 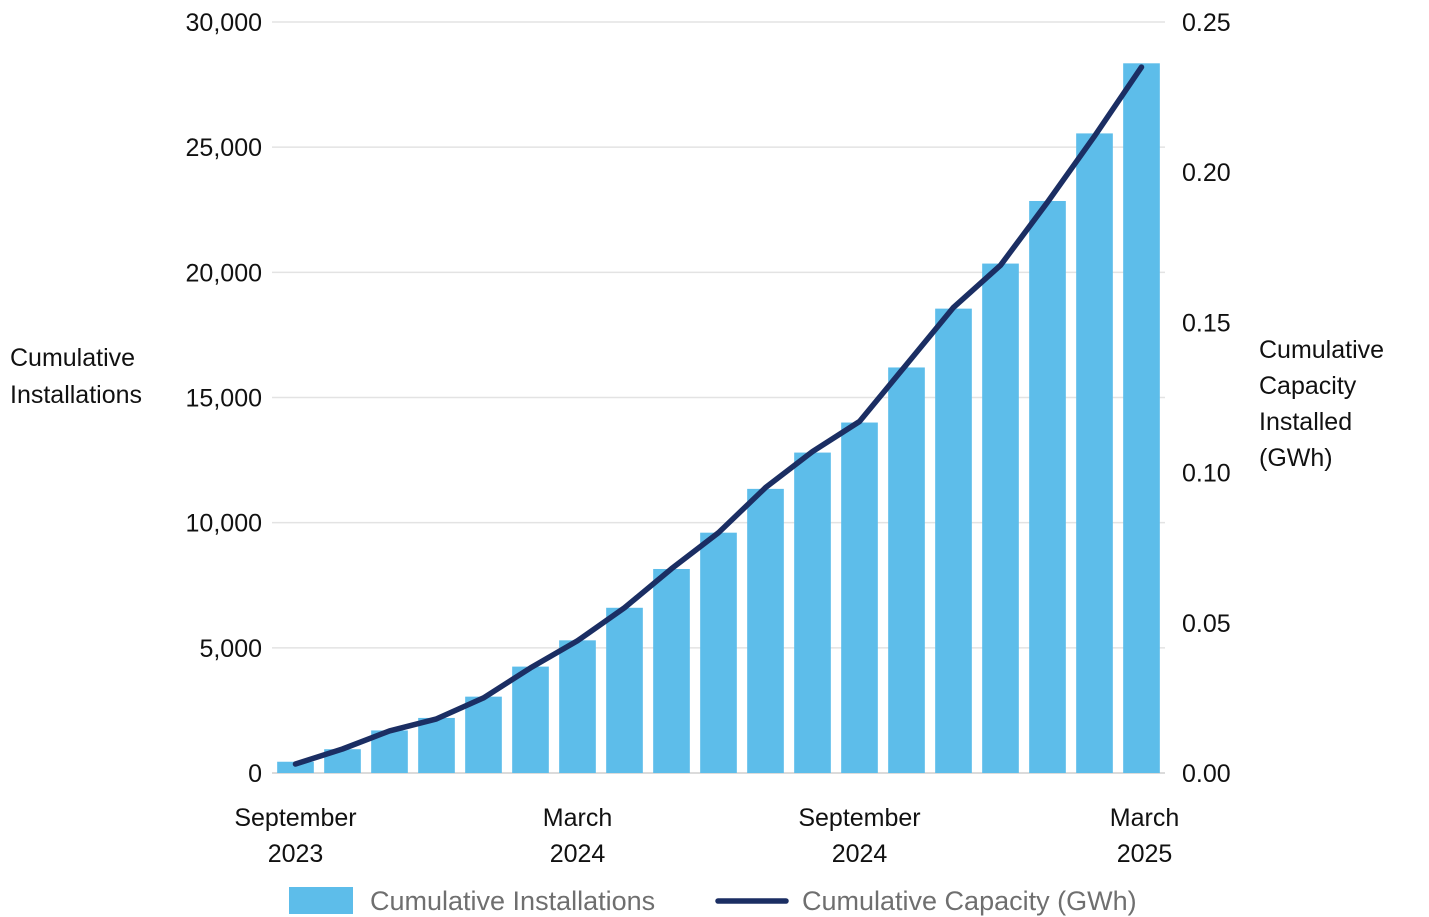 I want to click on right-tick-label: 0.00, so click(x=1206, y=774).